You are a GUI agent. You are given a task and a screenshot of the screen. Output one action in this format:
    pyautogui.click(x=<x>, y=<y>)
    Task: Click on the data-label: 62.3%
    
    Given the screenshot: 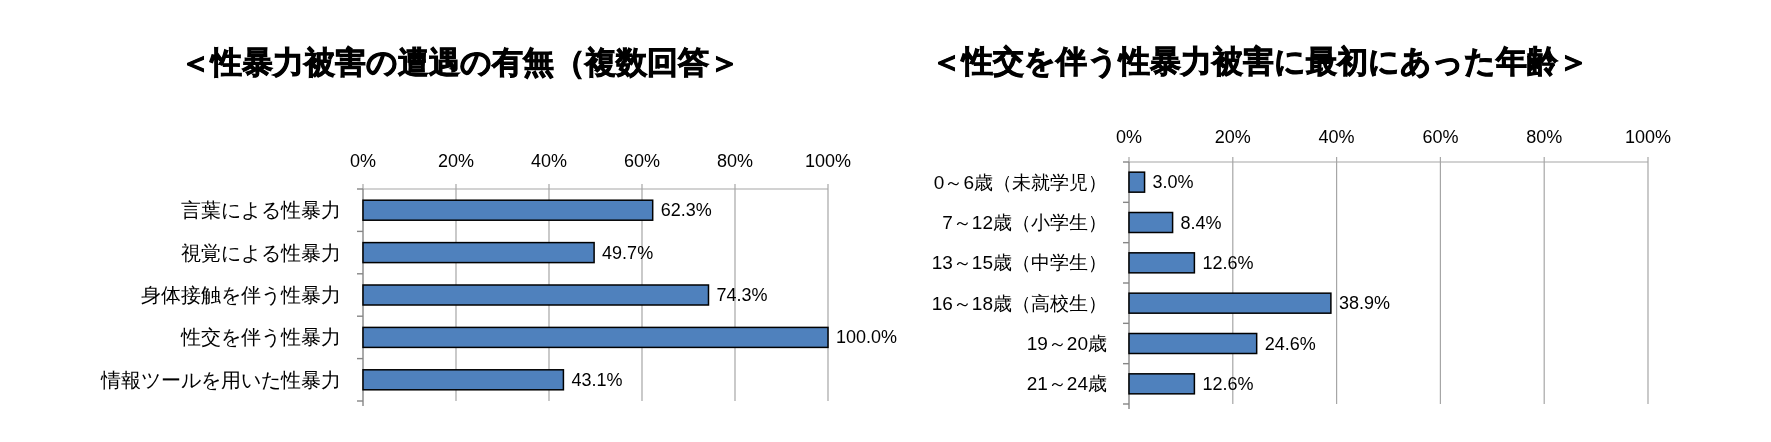 What is the action you would take?
    pyautogui.click(x=686, y=210)
    